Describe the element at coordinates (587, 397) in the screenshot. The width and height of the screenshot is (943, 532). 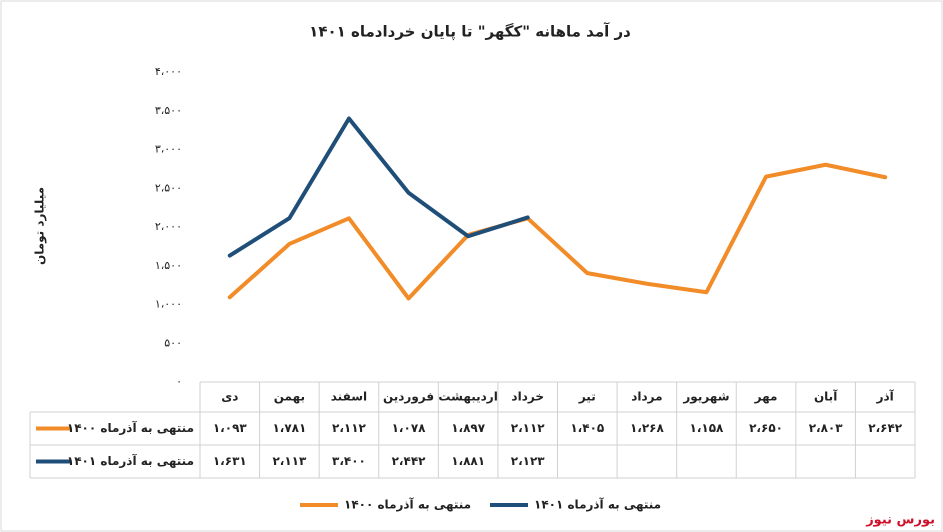
I see `x-tick-label: تیر` at that location.